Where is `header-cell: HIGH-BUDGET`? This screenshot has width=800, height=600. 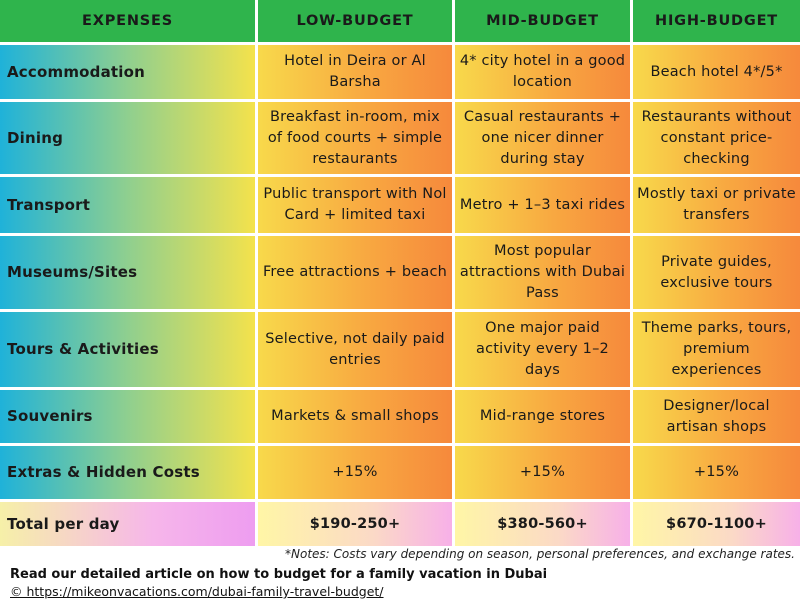 header-cell: HIGH-BUDGET is located at coordinates (716, 21).